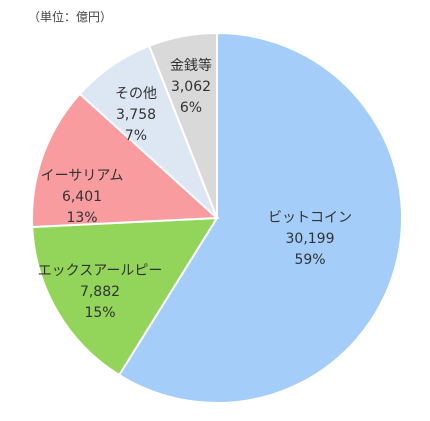  I want to click on slice-value: 30,199, so click(310, 239).